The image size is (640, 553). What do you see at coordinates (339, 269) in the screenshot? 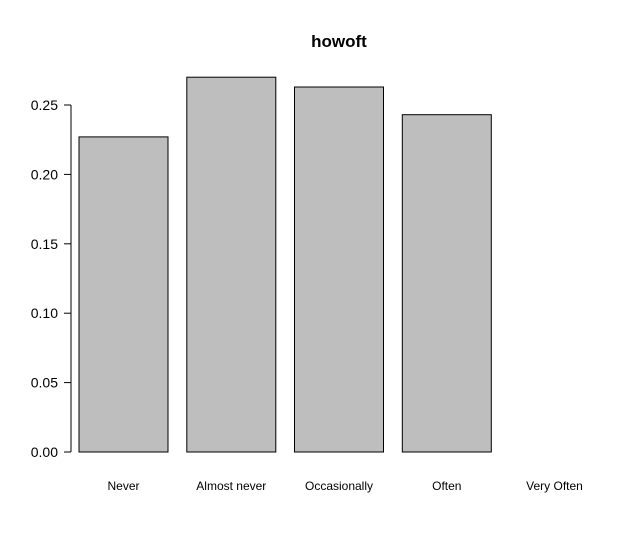
I see `bar-occasionally` at bounding box center [339, 269].